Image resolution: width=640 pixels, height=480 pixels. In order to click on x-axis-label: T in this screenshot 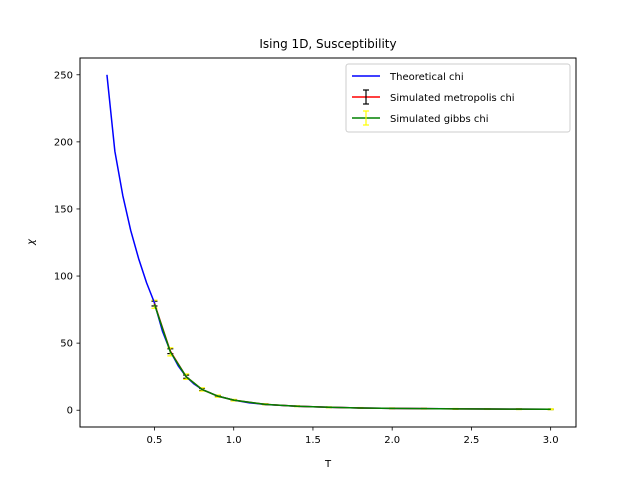, I will do `click(328, 464)`.